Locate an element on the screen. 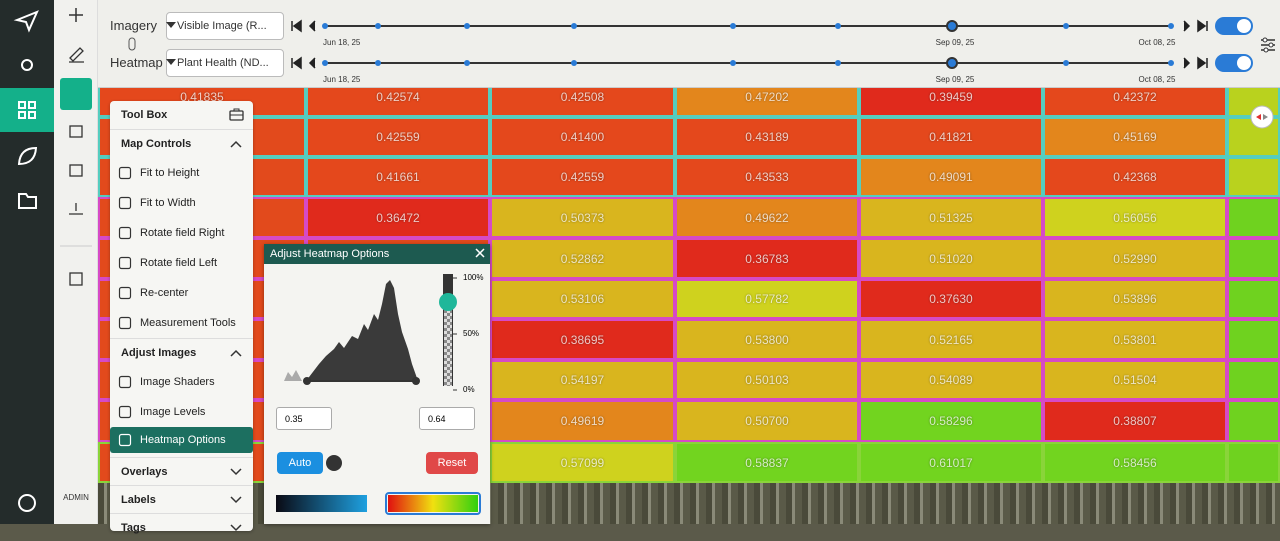 The height and width of the screenshot is (541, 1280). heatmap-cell: 0.49622 is located at coordinates (767, 217).